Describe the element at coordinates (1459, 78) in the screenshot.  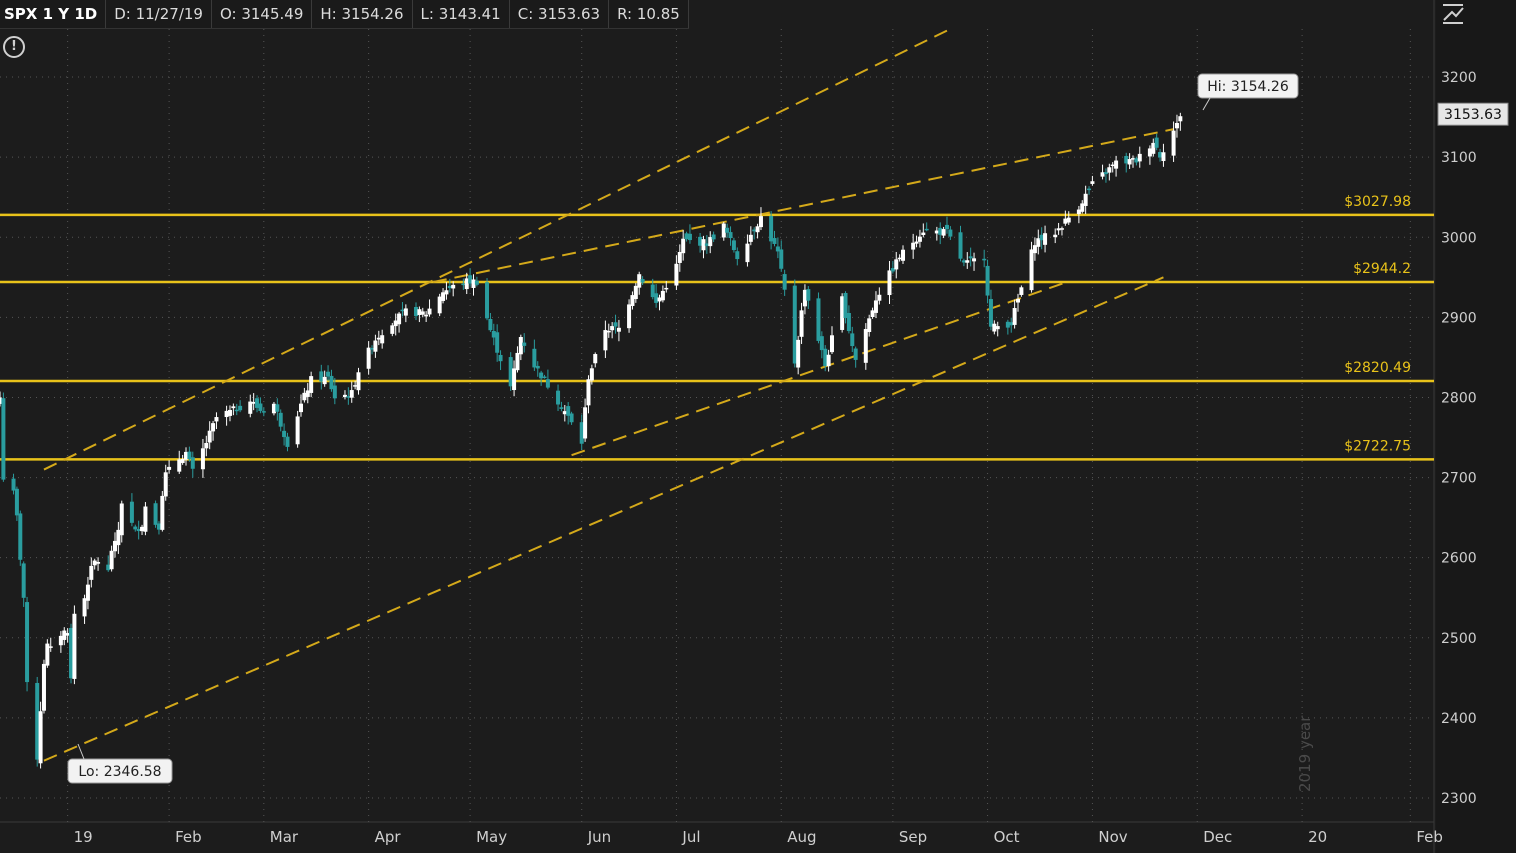
I see `y-tick-label: 3200` at that location.